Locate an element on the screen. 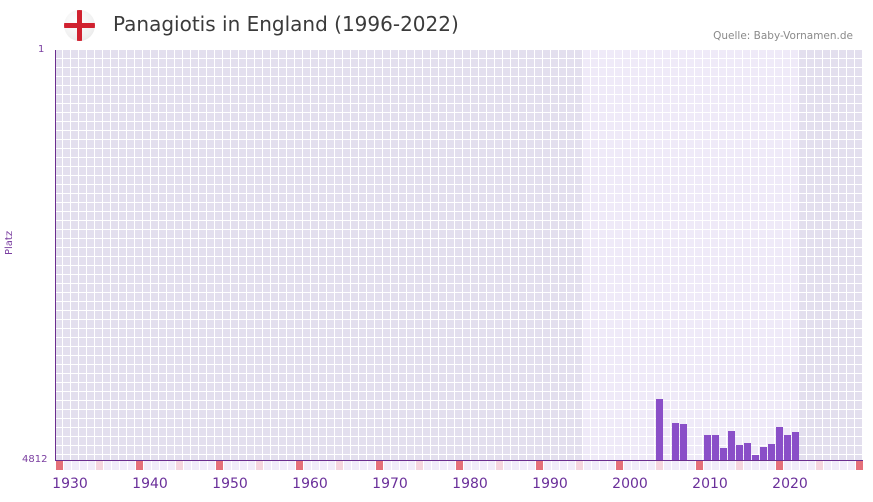 The image size is (873, 502). bar-2013 is located at coordinates (739, 452).